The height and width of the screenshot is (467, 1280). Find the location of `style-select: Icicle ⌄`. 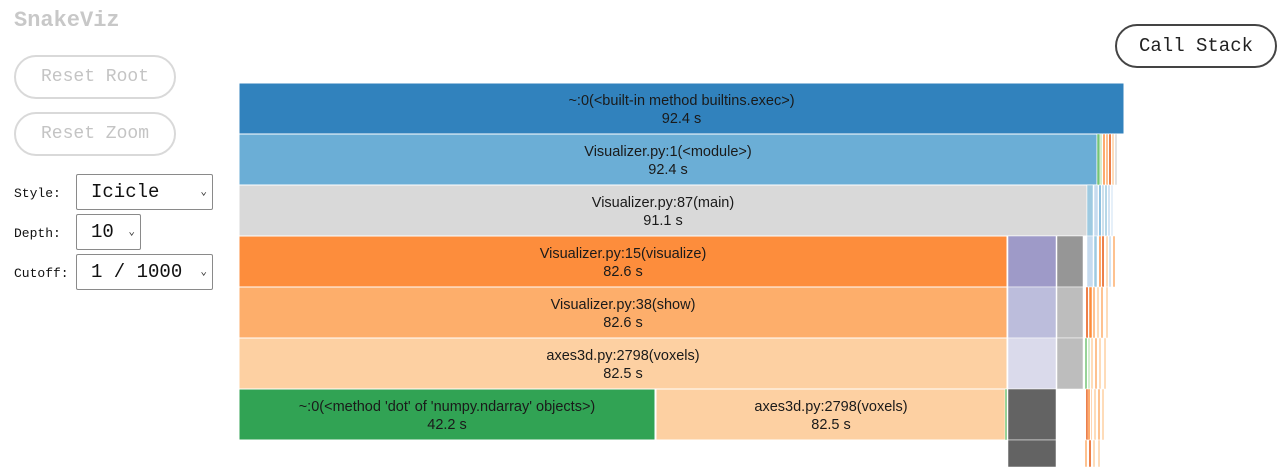

style-select: Icicle ⌄ is located at coordinates (144, 192).